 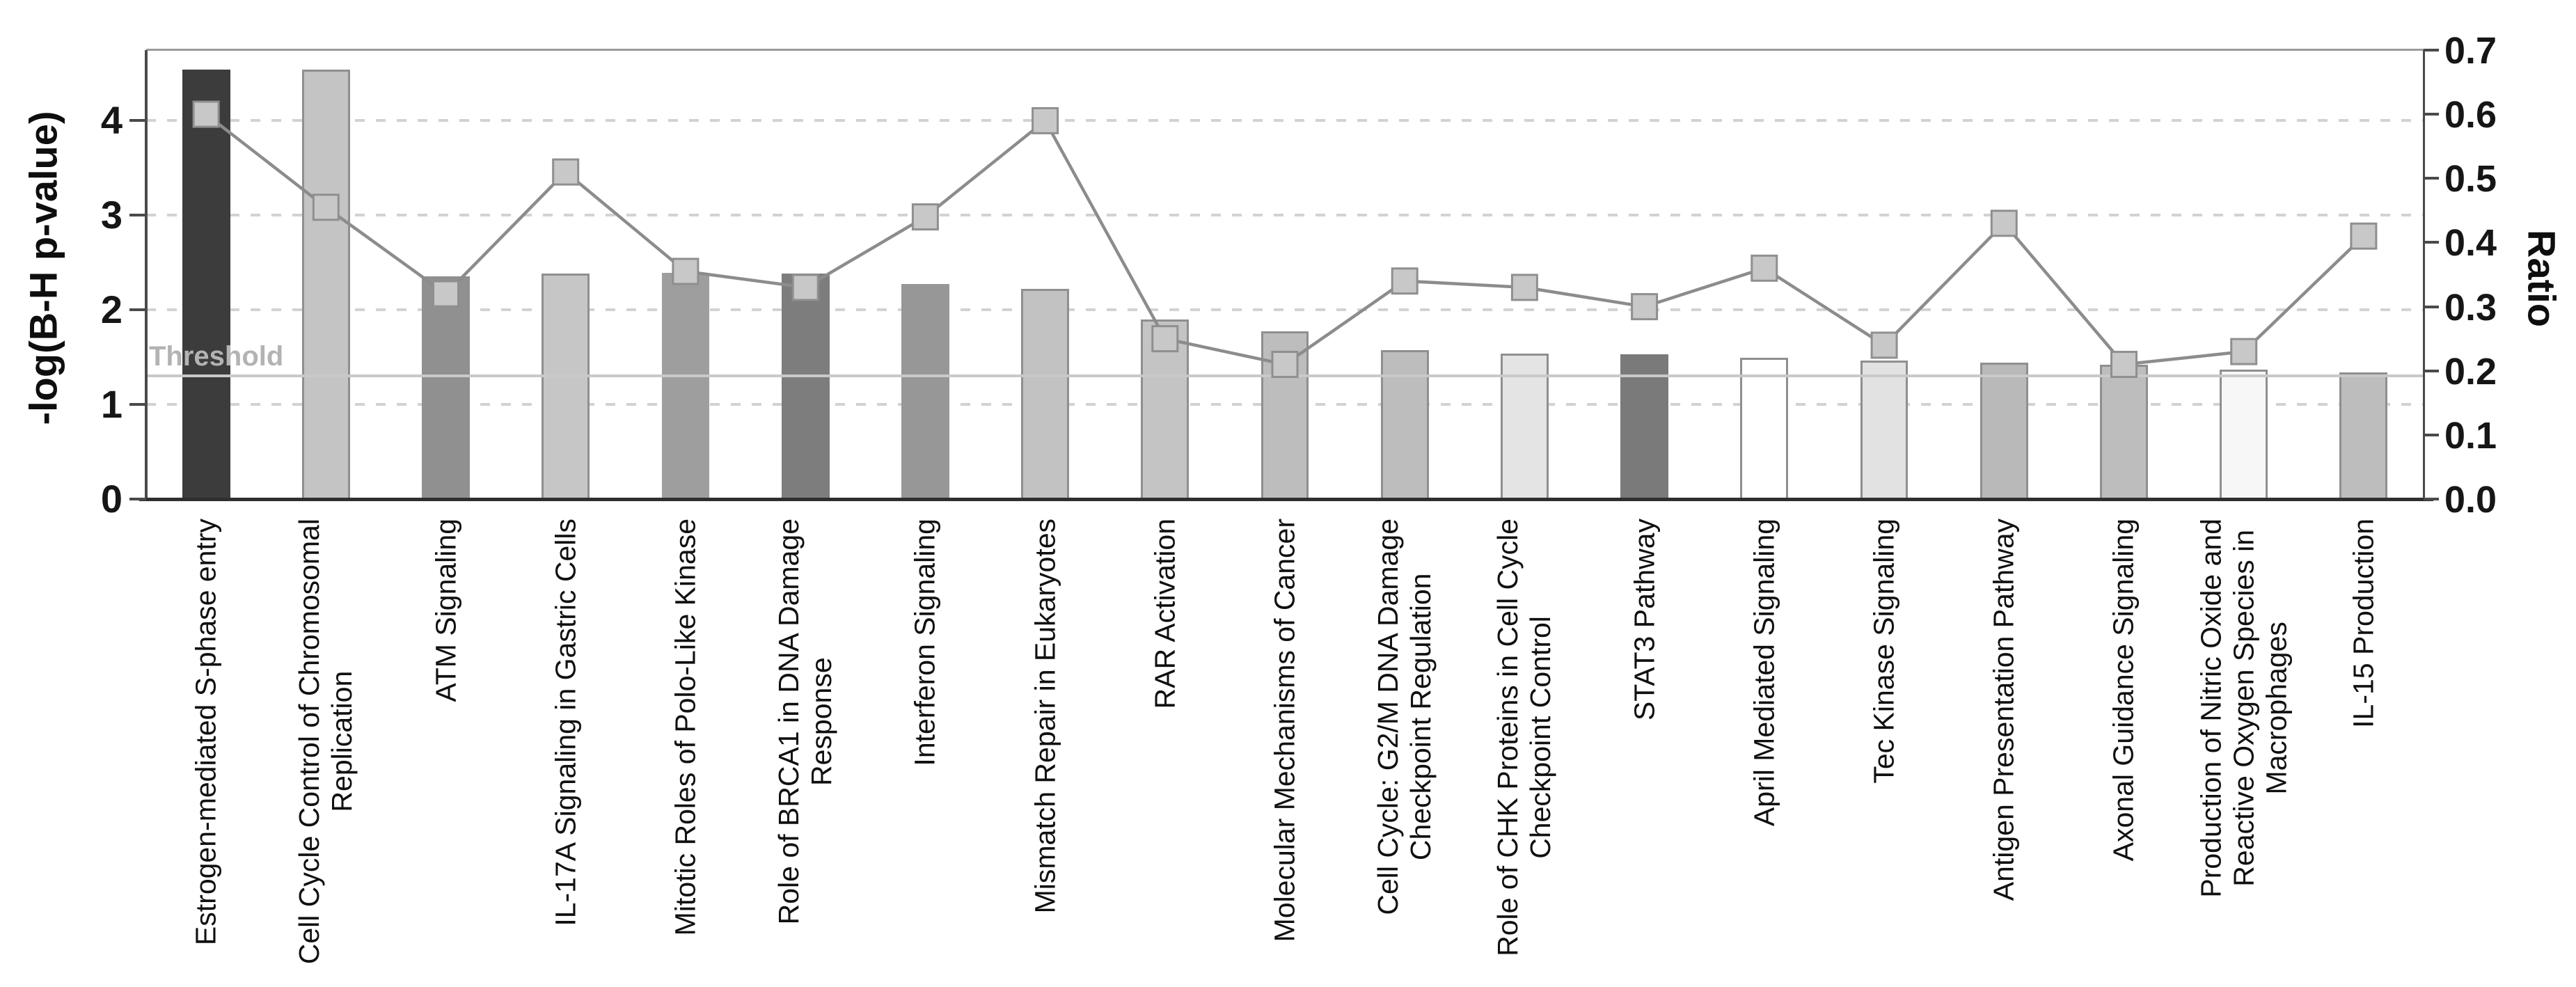 What do you see at coordinates (1045, 717) in the screenshot?
I see `x-axis-label: Mismatch Repair in Eukaryotes` at bounding box center [1045, 717].